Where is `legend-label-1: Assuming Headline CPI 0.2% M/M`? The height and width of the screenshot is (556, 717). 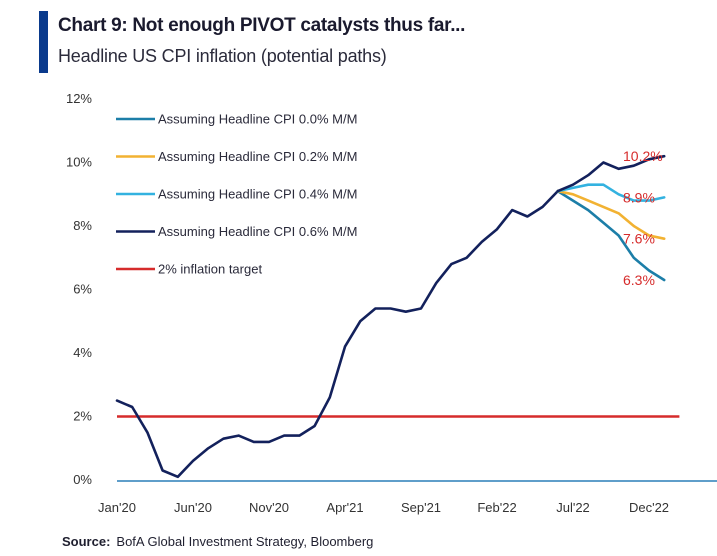 legend-label-1: Assuming Headline CPI 0.2% M/M is located at coordinates (257, 156).